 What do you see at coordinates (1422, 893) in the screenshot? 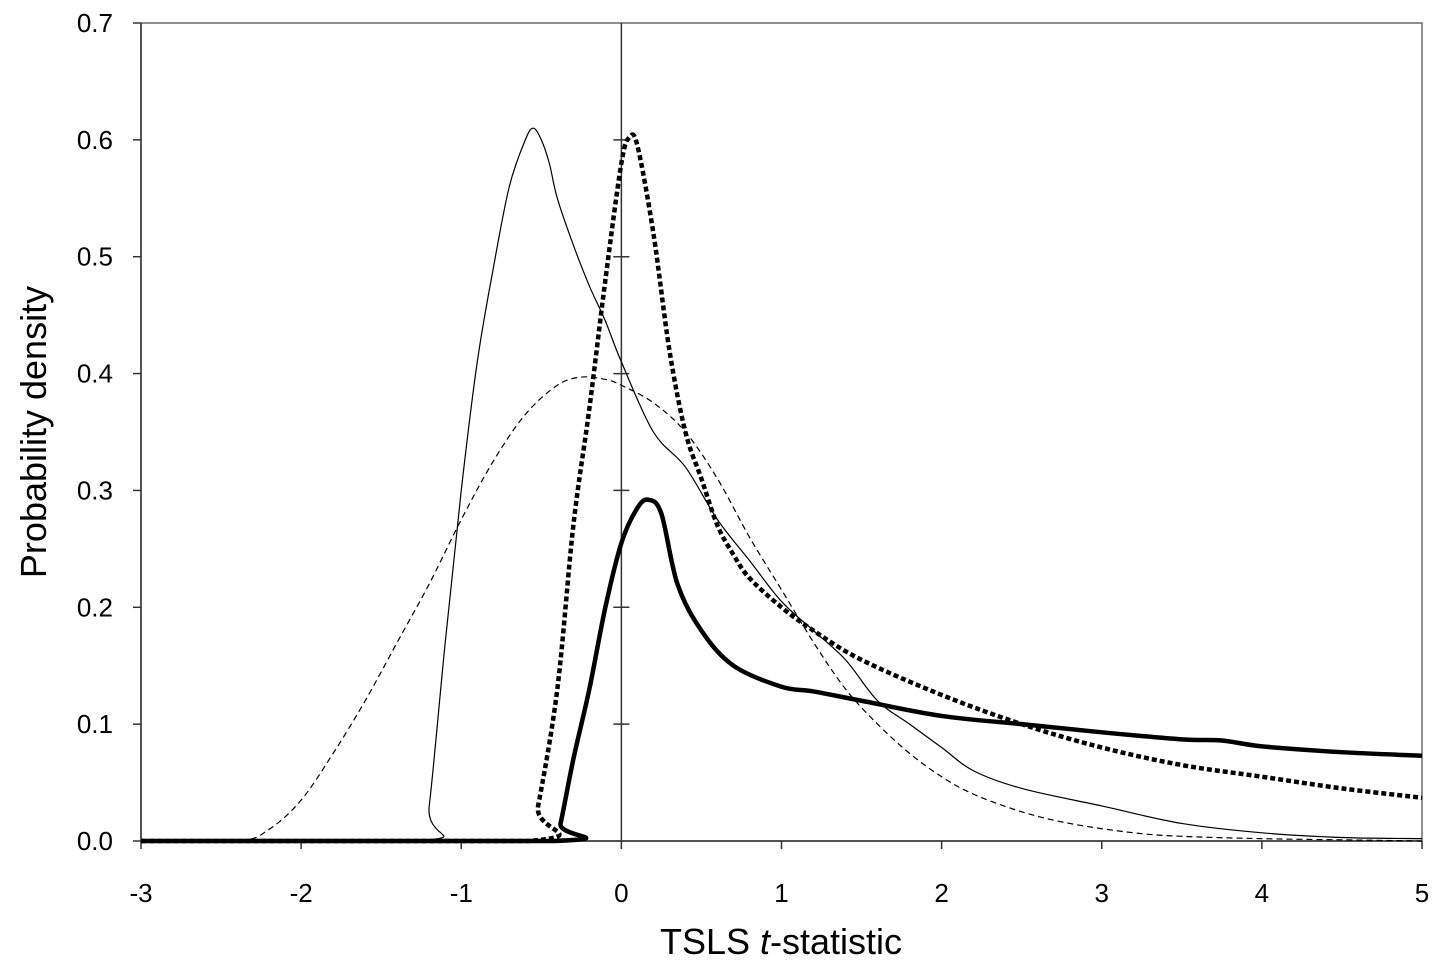
I see `x-tick-label: 5` at bounding box center [1422, 893].